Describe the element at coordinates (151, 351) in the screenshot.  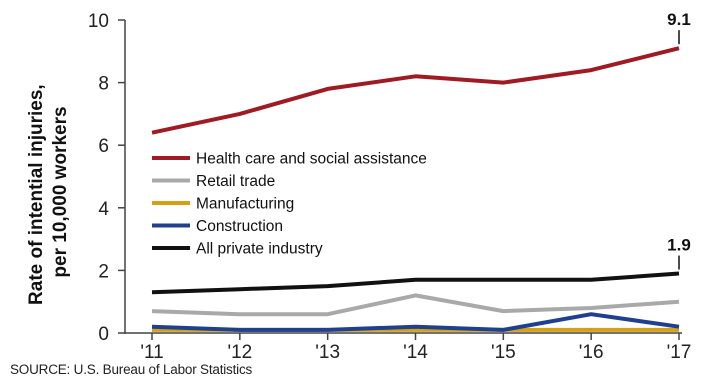
I see `x-tick-label: '11` at that location.